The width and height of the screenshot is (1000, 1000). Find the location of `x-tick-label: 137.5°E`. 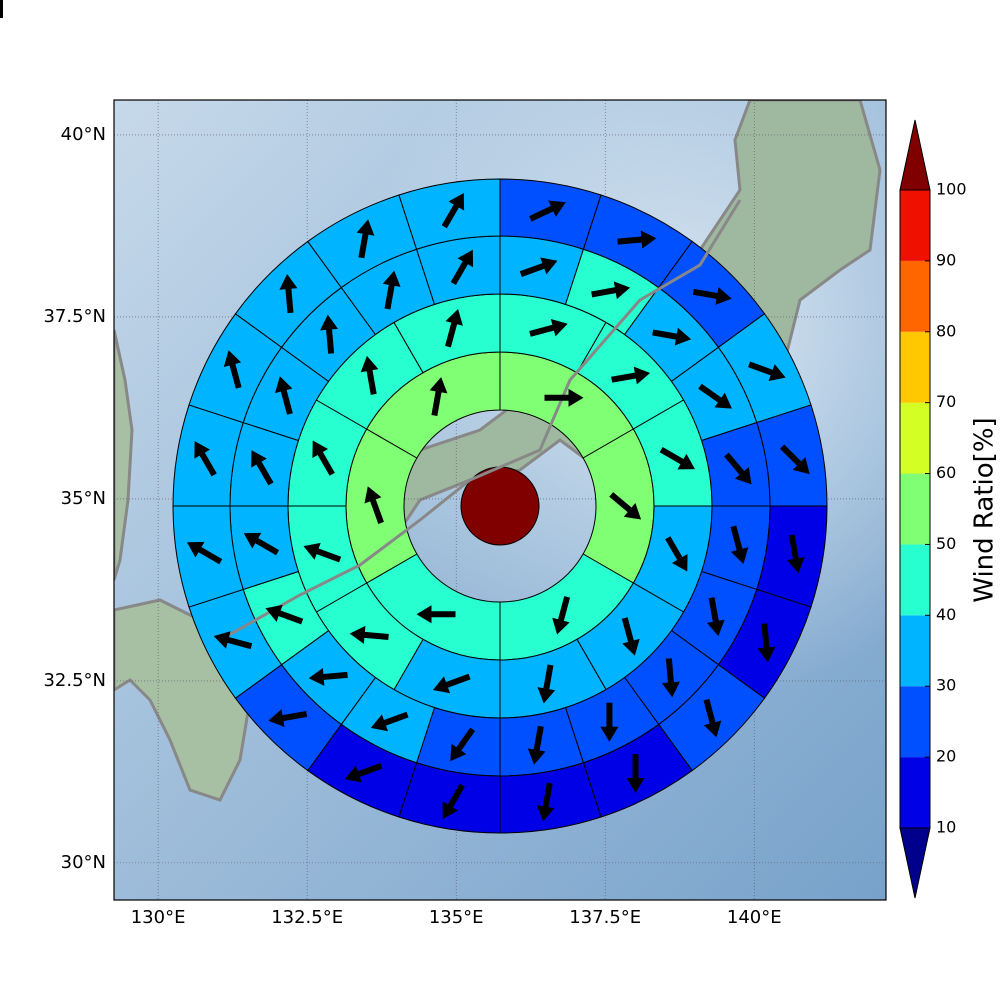

x-tick-label: 137.5°E is located at coordinates (605, 917).